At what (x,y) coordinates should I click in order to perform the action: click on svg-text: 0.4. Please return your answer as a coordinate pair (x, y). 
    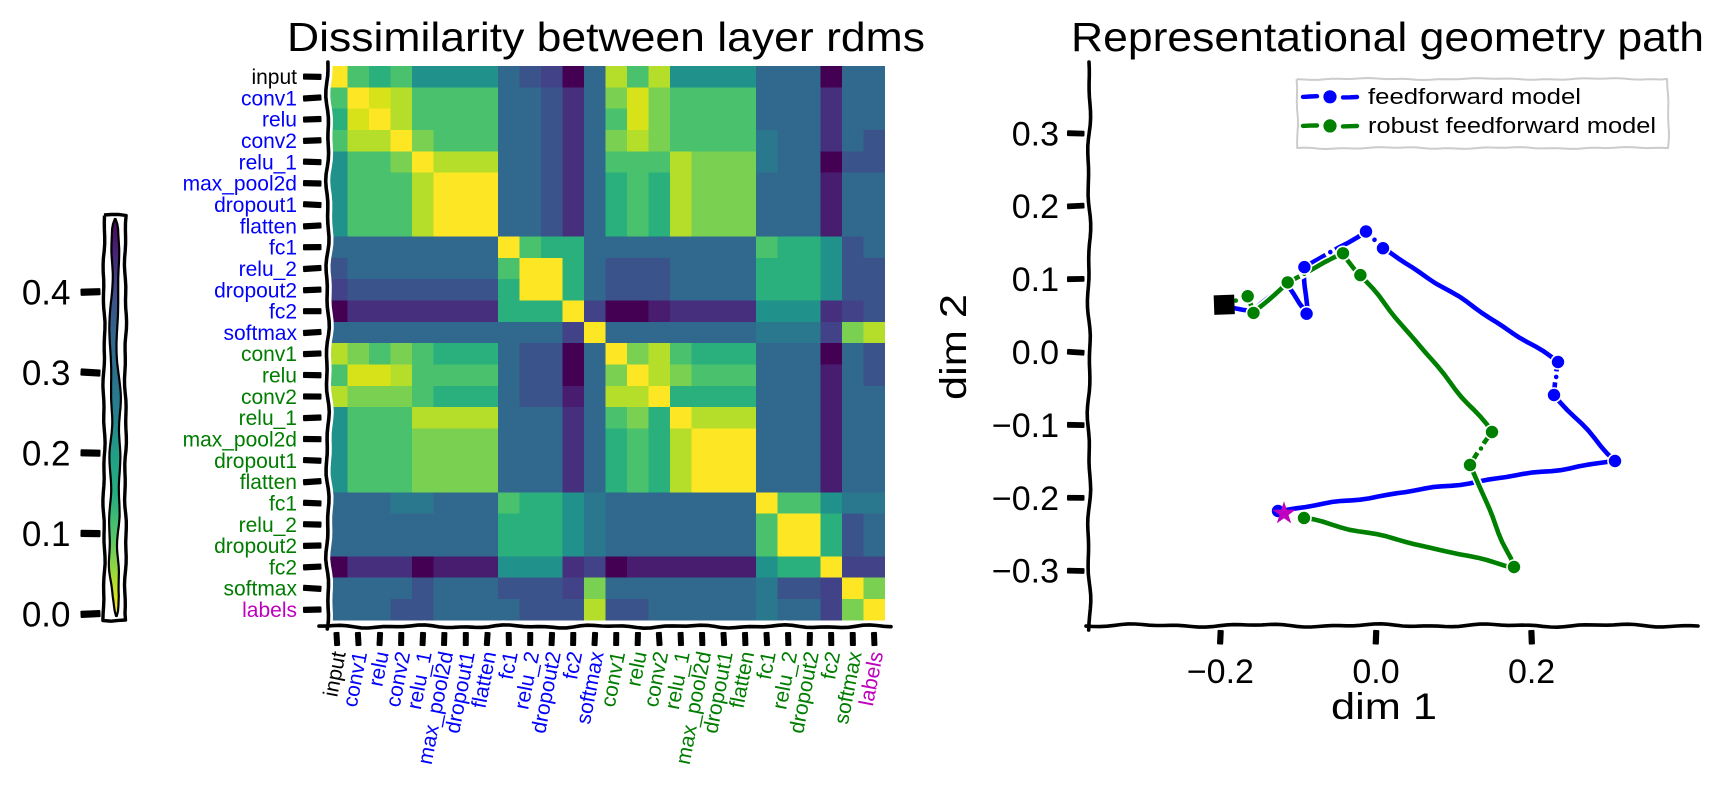
    Looking at the image, I should click on (46, 292).